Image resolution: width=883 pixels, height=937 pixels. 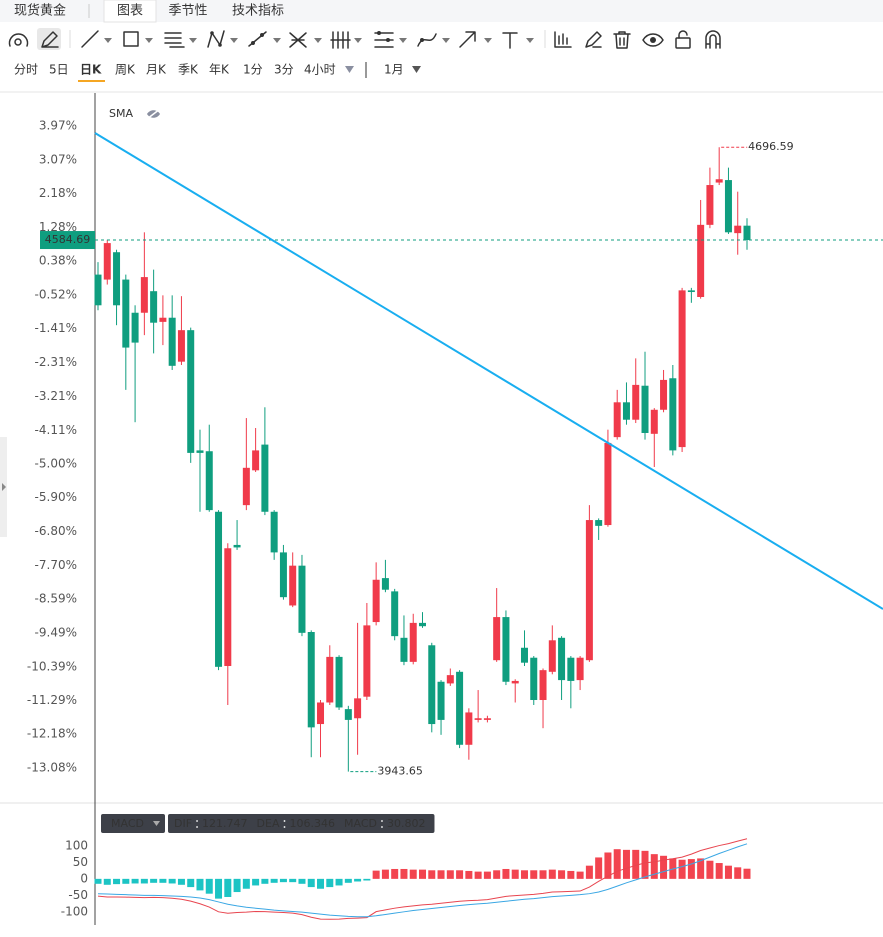 I want to click on range-button: 1月, so click(x=394, y=70).